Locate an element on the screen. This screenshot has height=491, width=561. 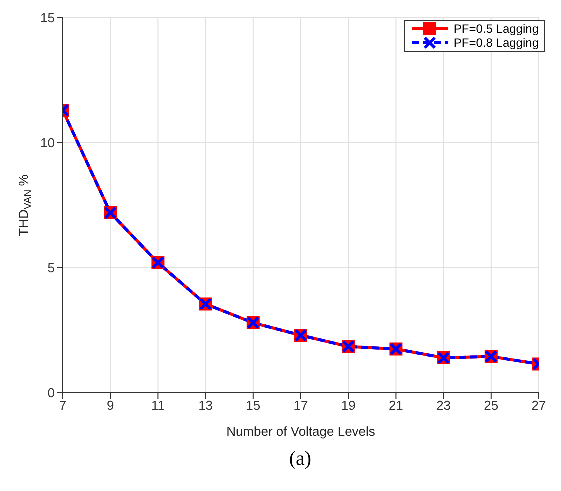
x-tick-label: 15 is located at coordinates (253, 406).